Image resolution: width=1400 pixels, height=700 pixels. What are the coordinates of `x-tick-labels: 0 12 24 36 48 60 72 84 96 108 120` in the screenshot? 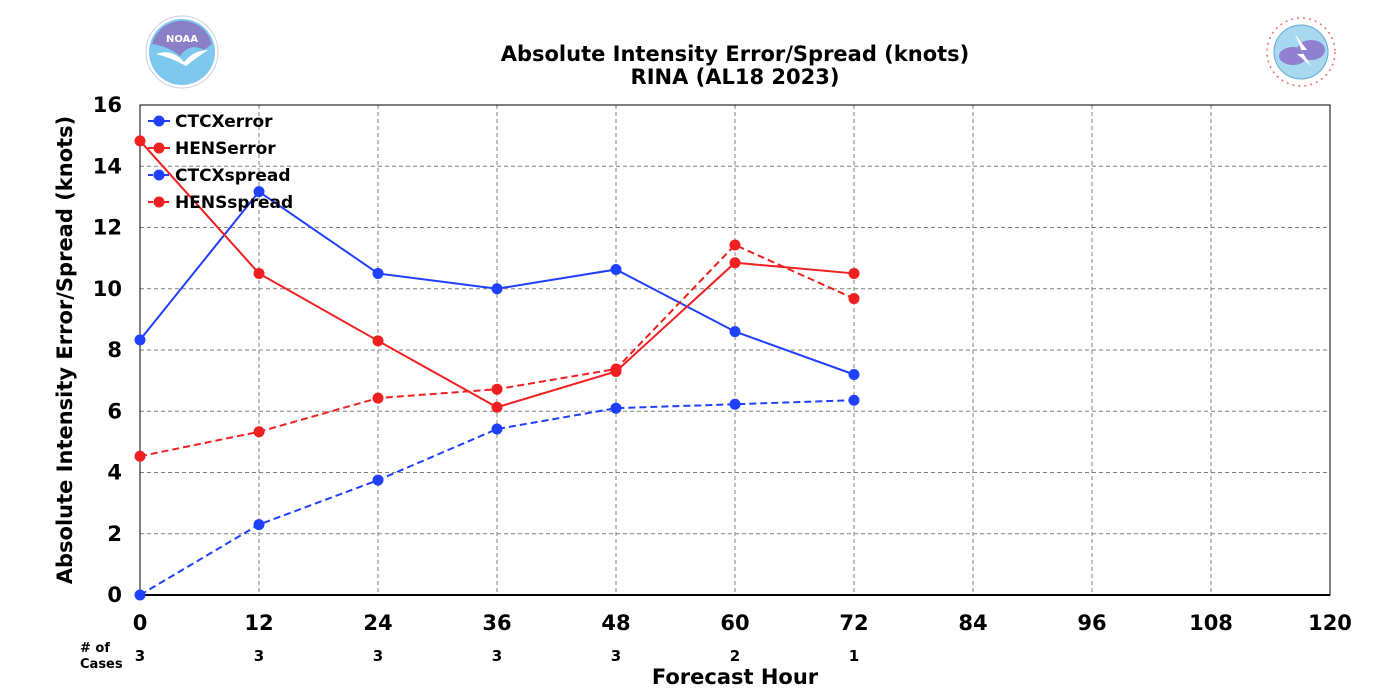 It's located at (742, 623).